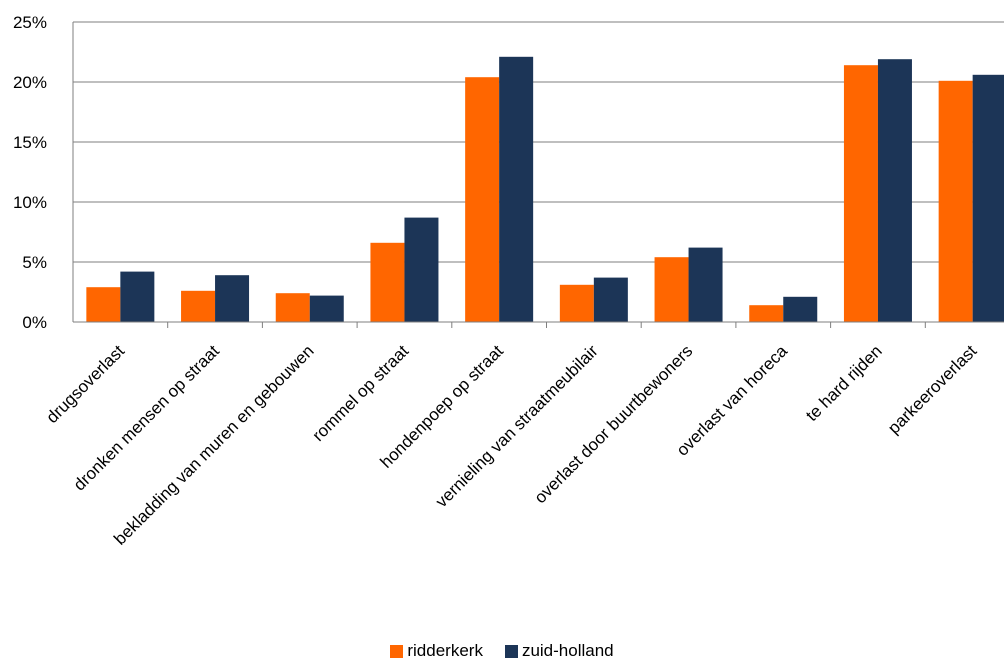 The image size is (1004, 662). What do you see at coordinates (43, 172) in the screenshot?
I see `y-axis: 0% 5% 10% 15% 20% 25%` at bounding box center [43, 172].